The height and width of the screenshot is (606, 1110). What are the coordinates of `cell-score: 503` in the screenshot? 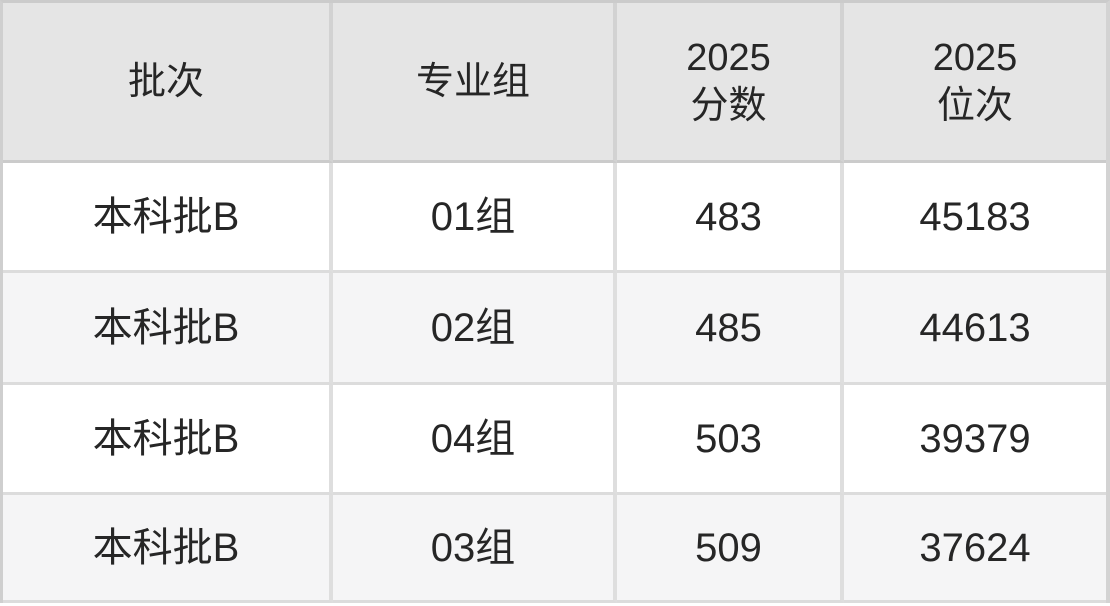 It's located at (730, 440).